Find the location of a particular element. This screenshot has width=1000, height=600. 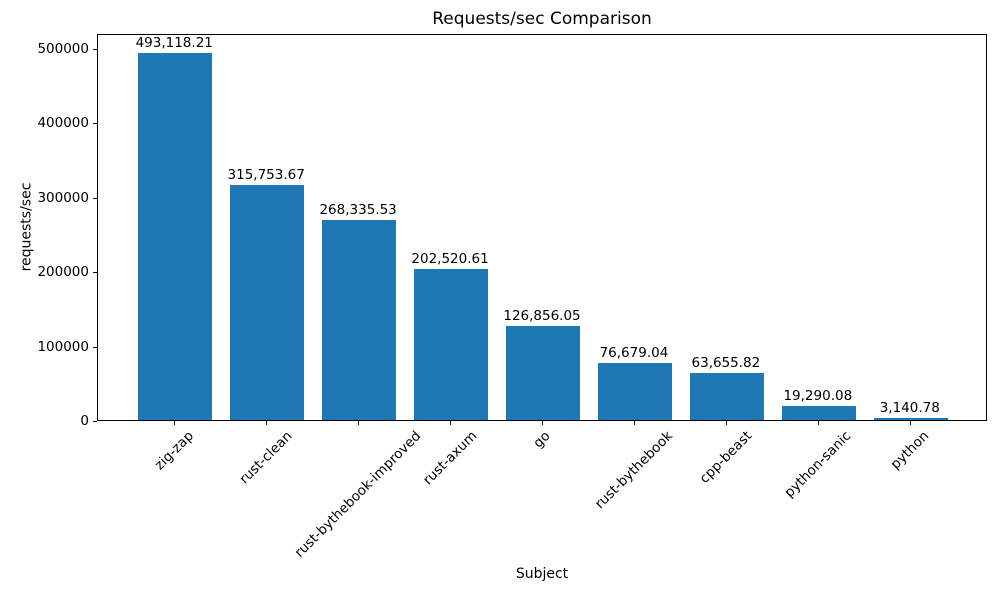

y-tick-label: 200000 is located at coordinates (63, 272).